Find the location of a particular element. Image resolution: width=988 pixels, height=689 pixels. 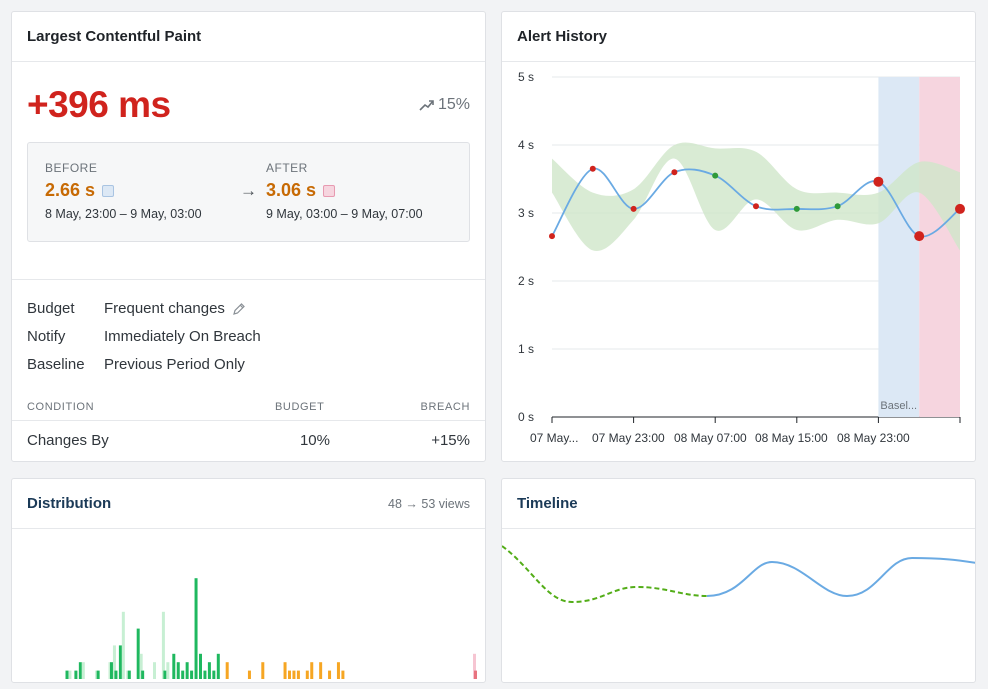

distribution-header: Distribution 48 → 53 views is located at coordinates (248, 504).